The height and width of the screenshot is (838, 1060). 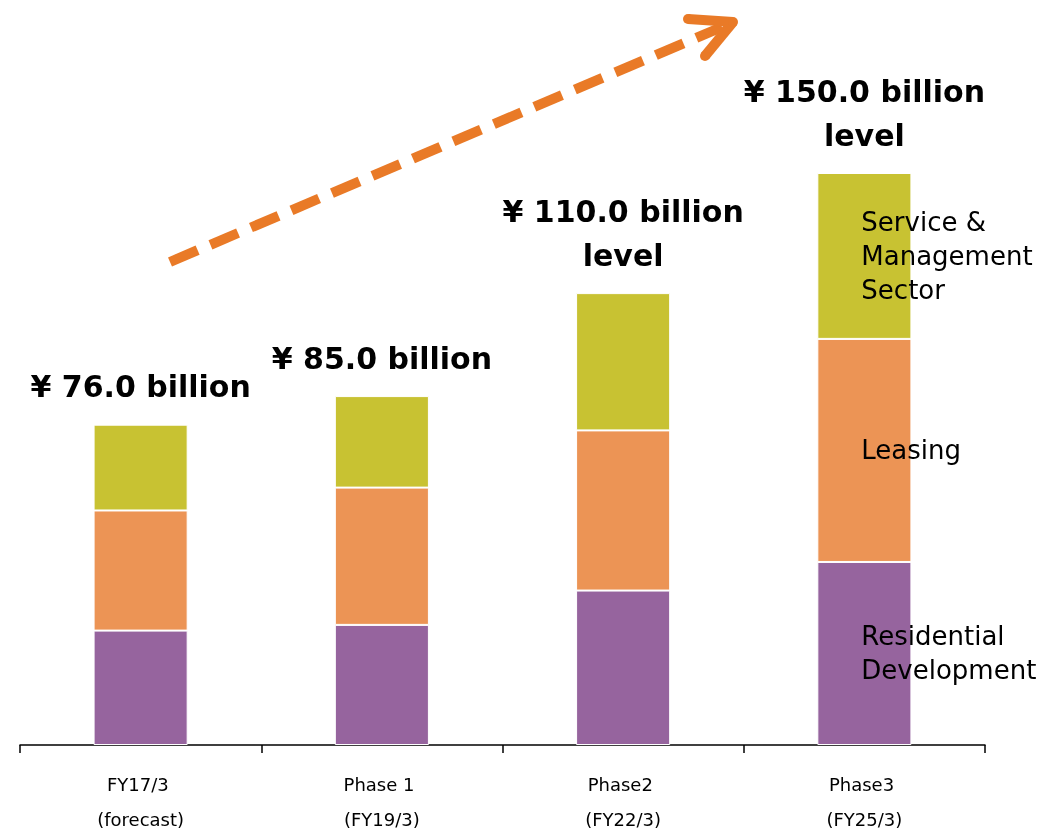 I want to click on annotation: ¥ 110.0 billion level, so click(x=623, y=233).